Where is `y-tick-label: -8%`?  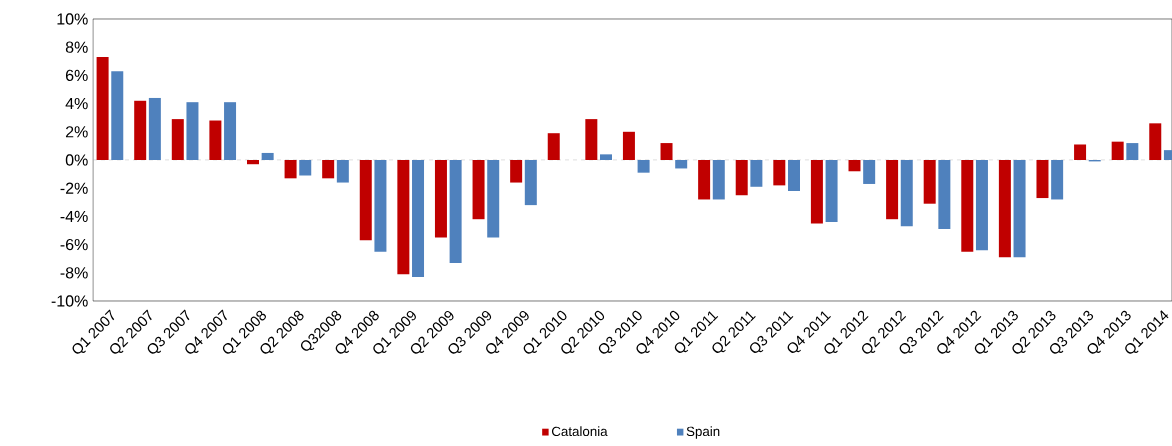 y-tick-label: -8% is located at coordinates (74, 273).